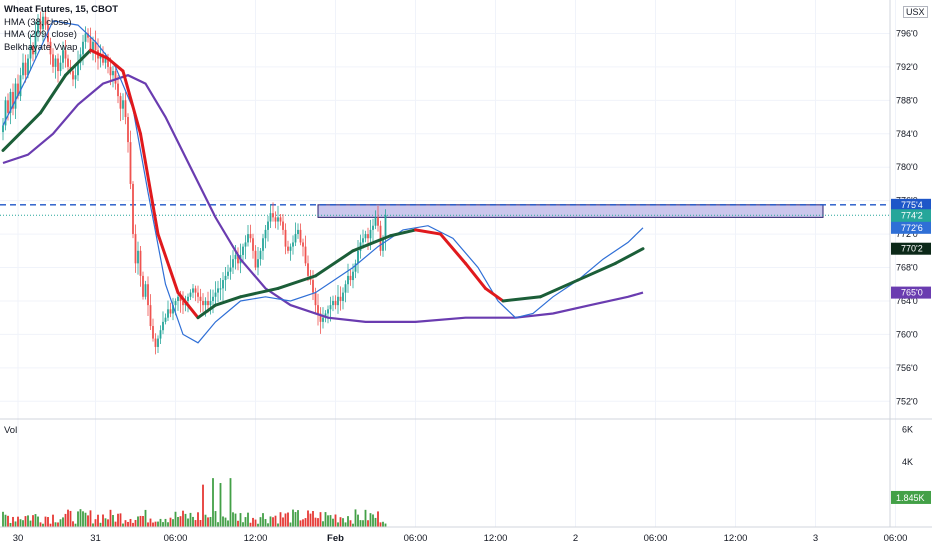  What do you see at coordinates (41, 47) in the screenshot?
I see `legend-vwap: Belkhayate Vwap` at bounding box center [41, 47].